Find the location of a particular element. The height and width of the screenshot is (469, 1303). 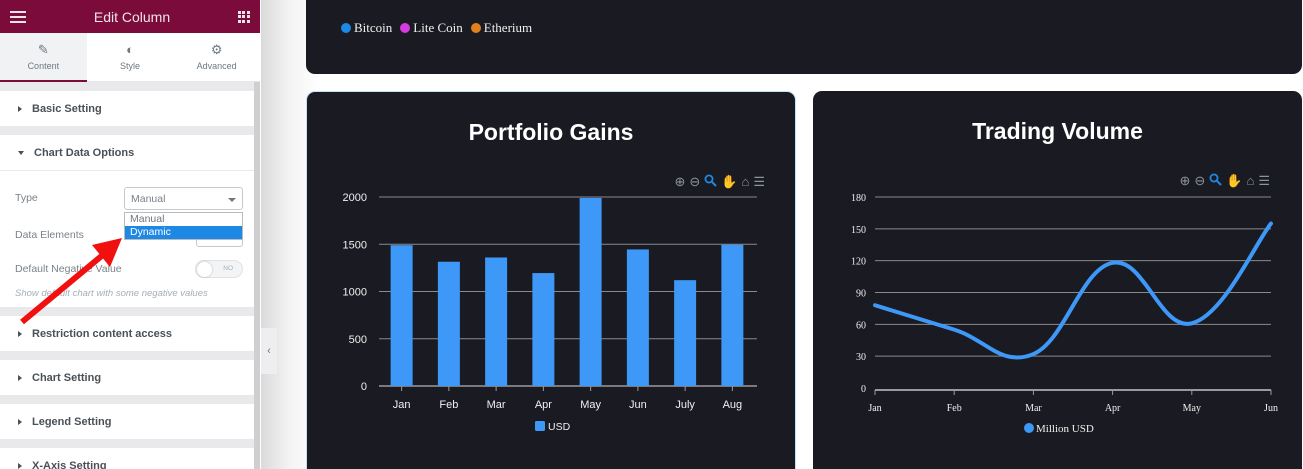

bar-july is located at coordinates (685, 333).